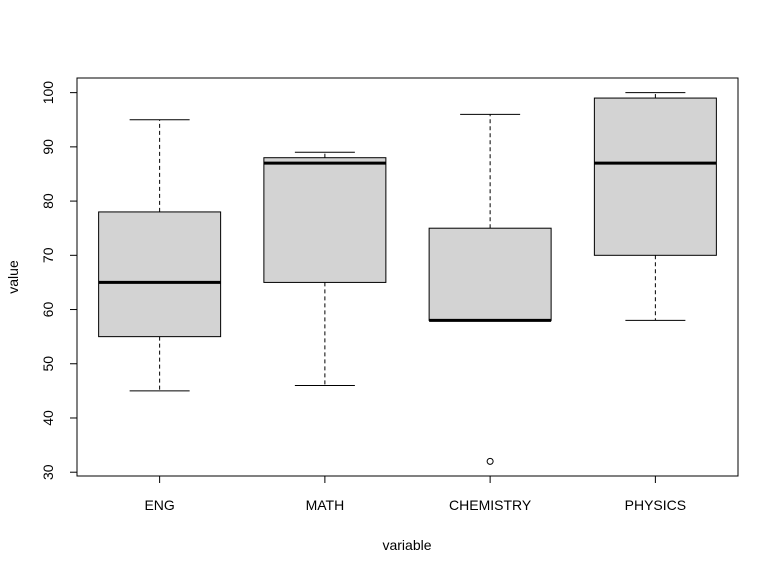  I want to click on y-tick-label: 50, so click(48, 364).